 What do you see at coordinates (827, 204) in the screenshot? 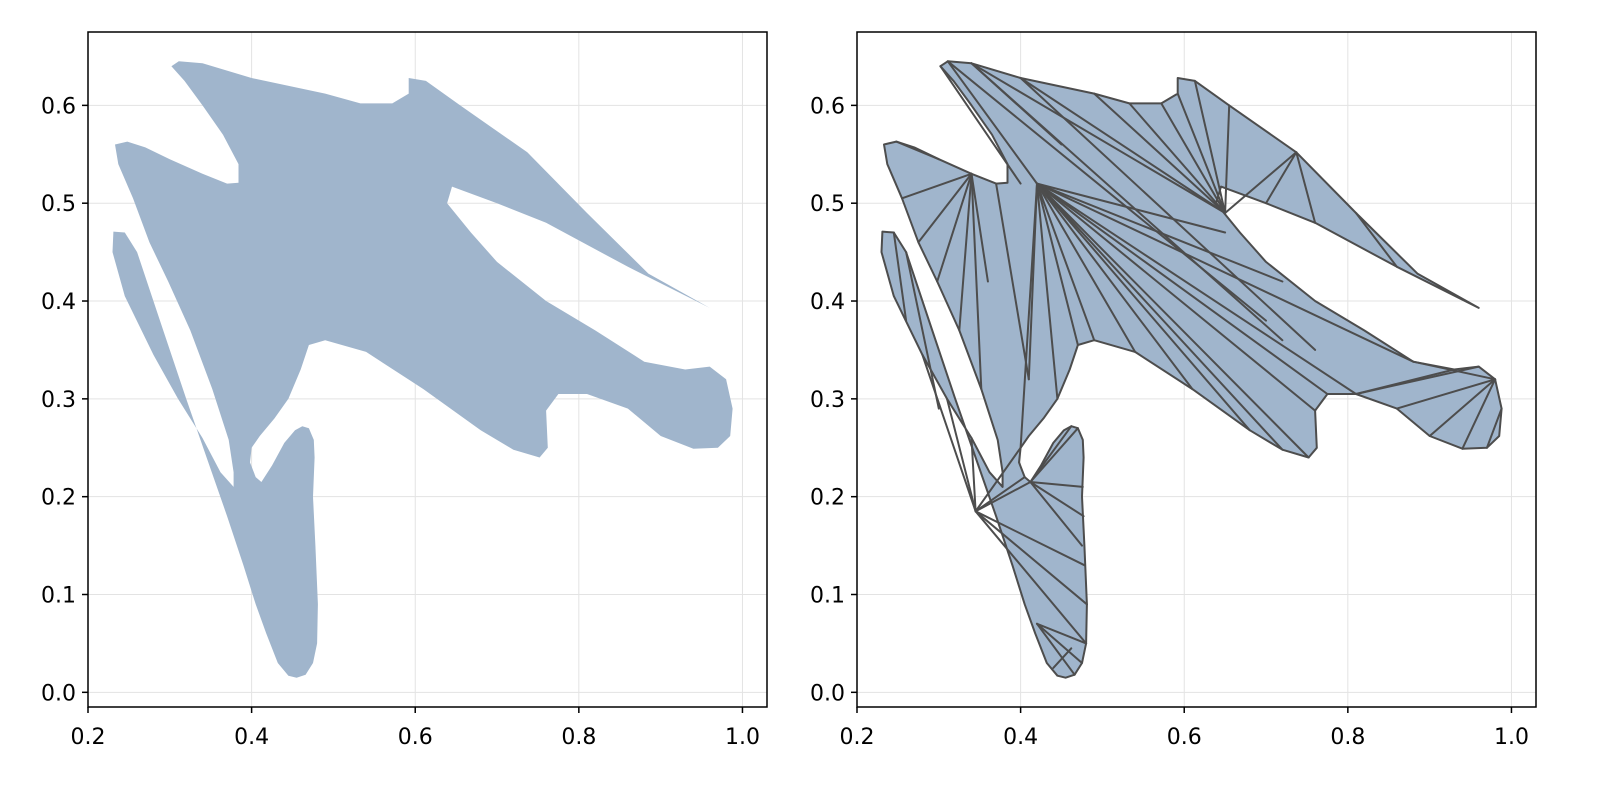
I see `right-y-tick-label-5: 0.5` at bounding box center [827, 204].